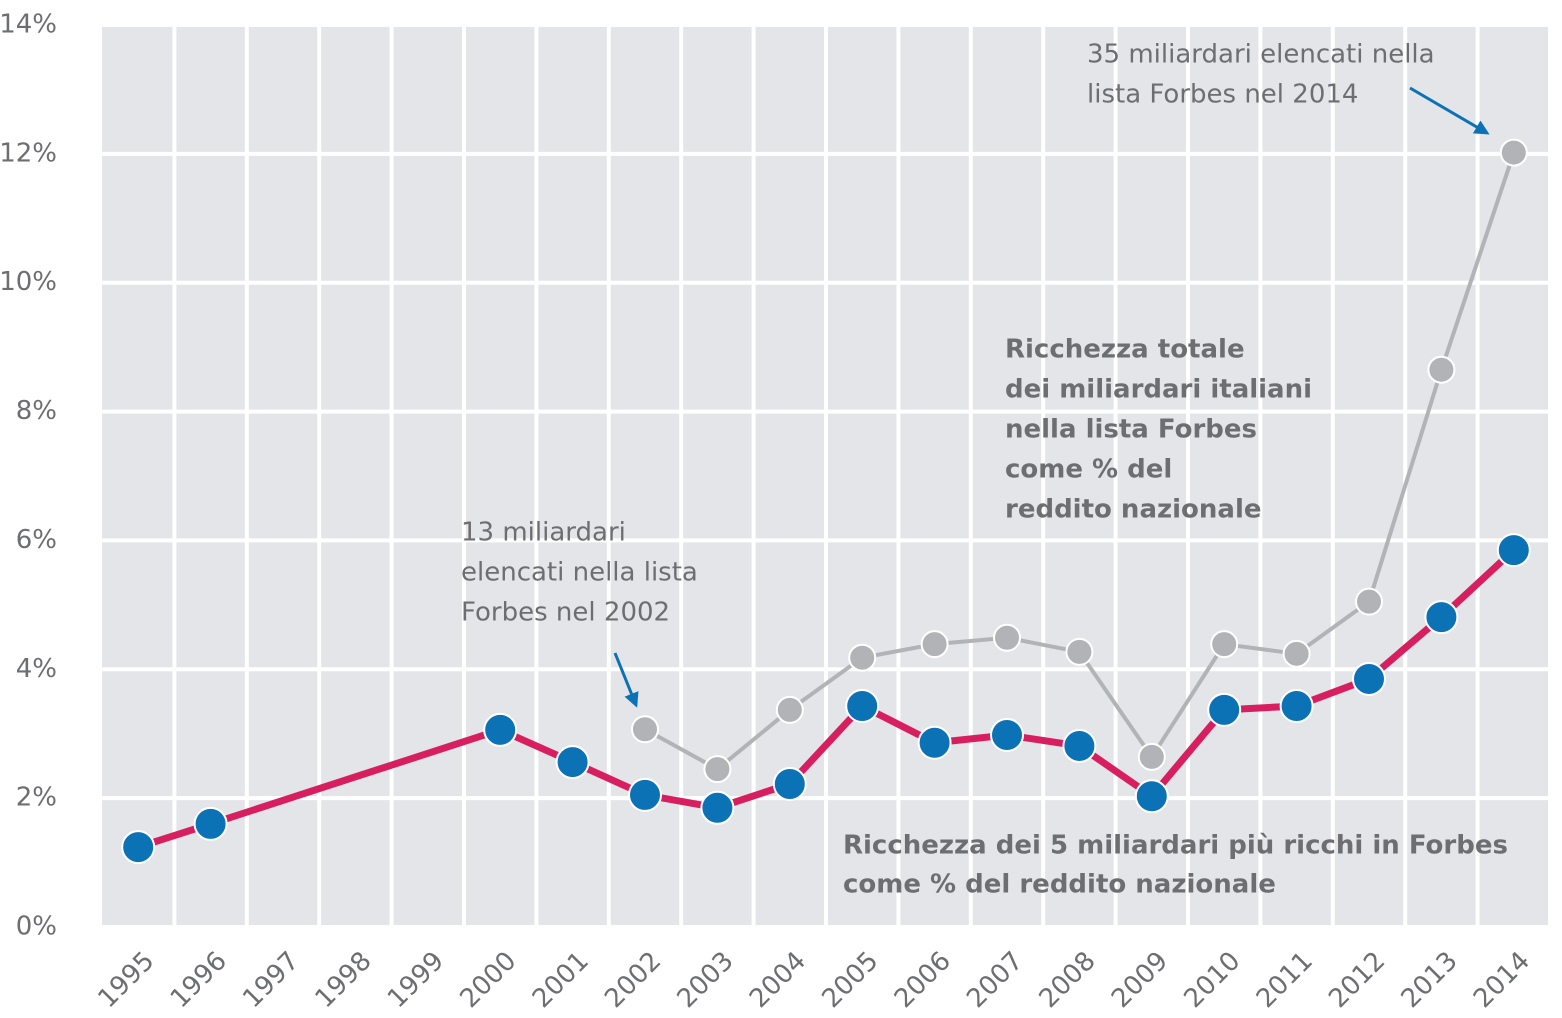  What do you see at coordinates (706, 980) in the screenshot?
I see `x-tick-label: 2003` at bounding box center [706, 980].